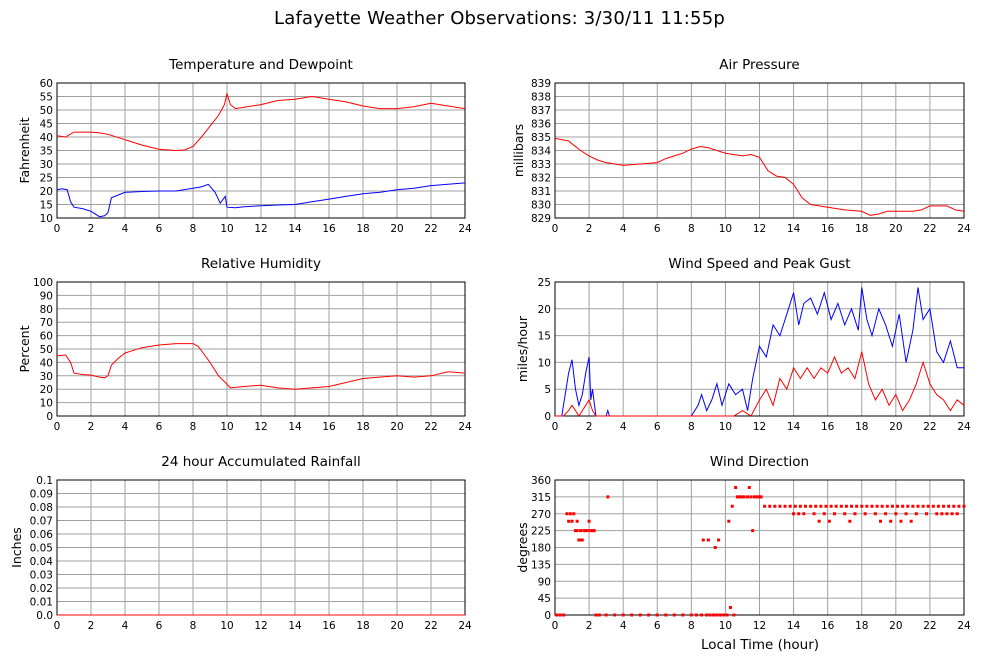 This screenshot has width=999, height=659. I want to click on y-axis-label: millibars, so click(518, 150).